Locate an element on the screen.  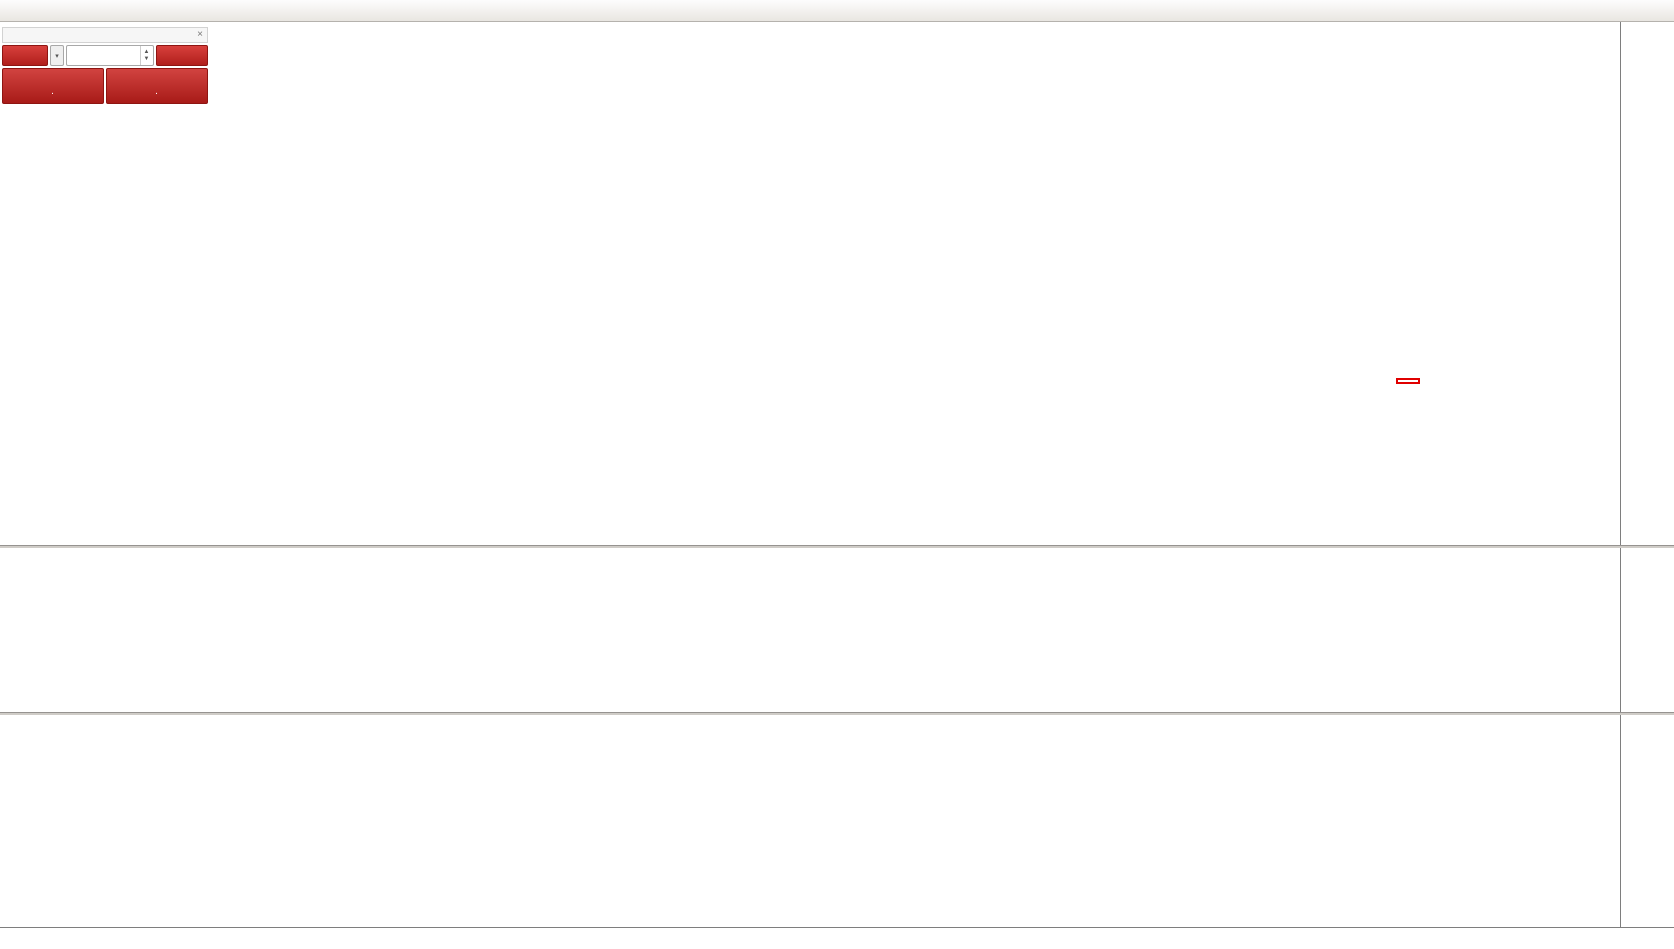
sell-price: . is located at coordinates (53, 86).